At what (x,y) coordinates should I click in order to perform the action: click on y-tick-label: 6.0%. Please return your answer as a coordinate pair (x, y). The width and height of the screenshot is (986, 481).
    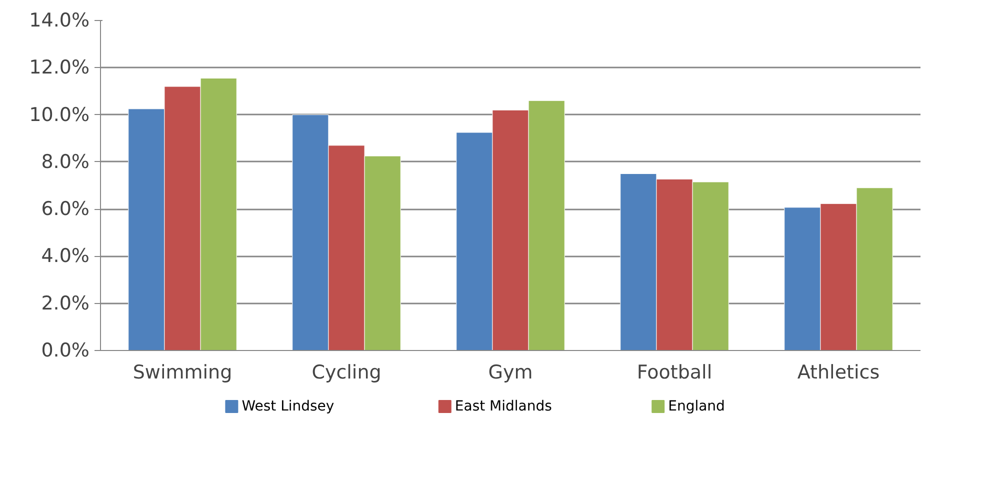
    Looking at the image, I should click on (65, 209).